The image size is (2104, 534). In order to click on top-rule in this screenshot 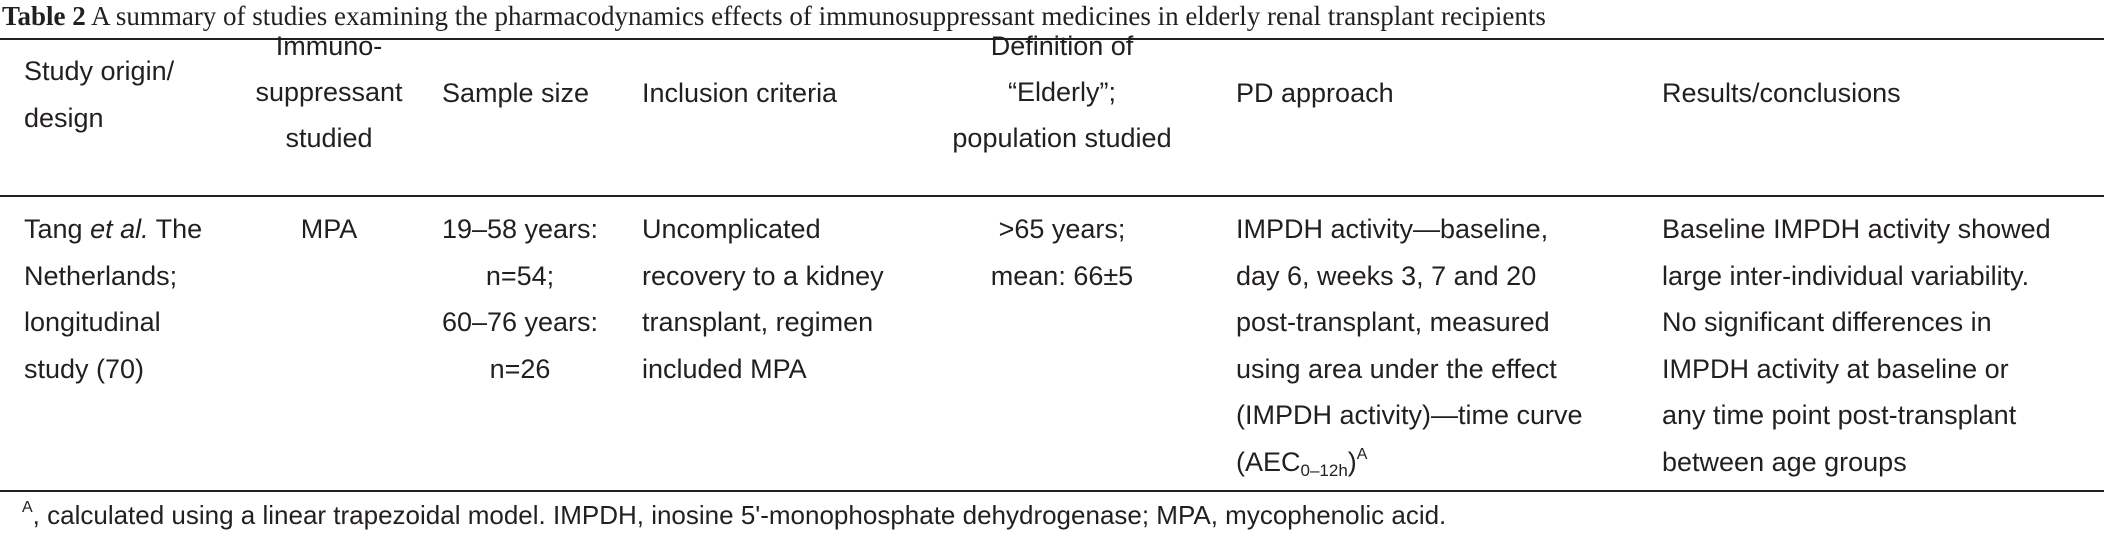, I will do `click(1052, 39)`.